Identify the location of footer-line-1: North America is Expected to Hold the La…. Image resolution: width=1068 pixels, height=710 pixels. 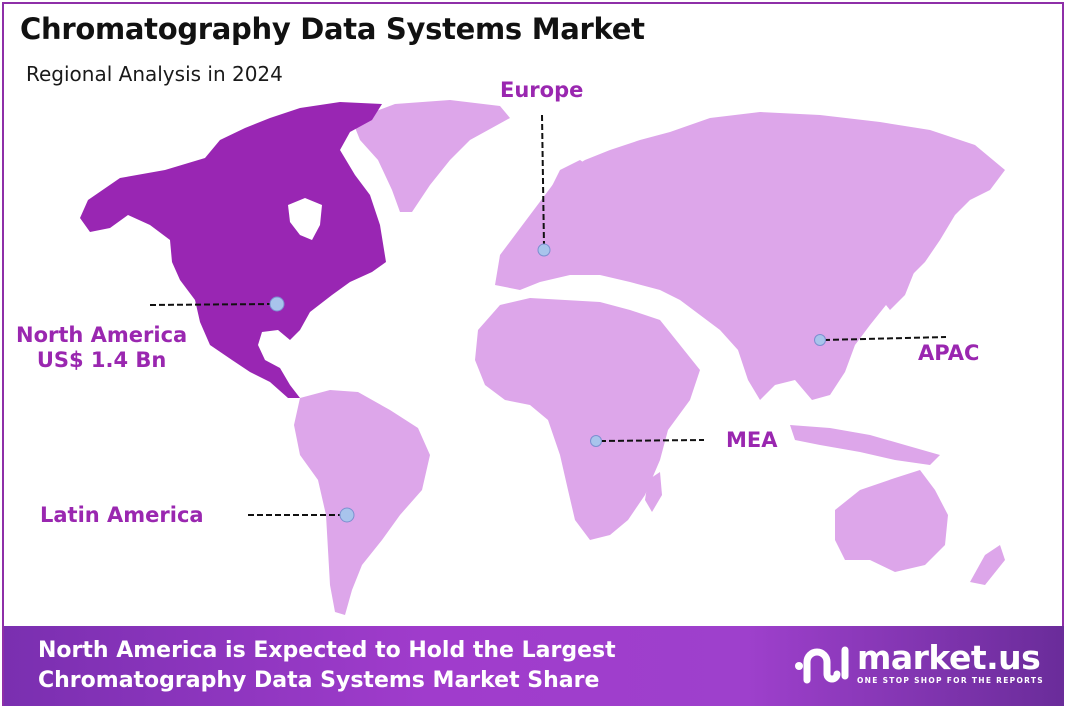
(327, 650).